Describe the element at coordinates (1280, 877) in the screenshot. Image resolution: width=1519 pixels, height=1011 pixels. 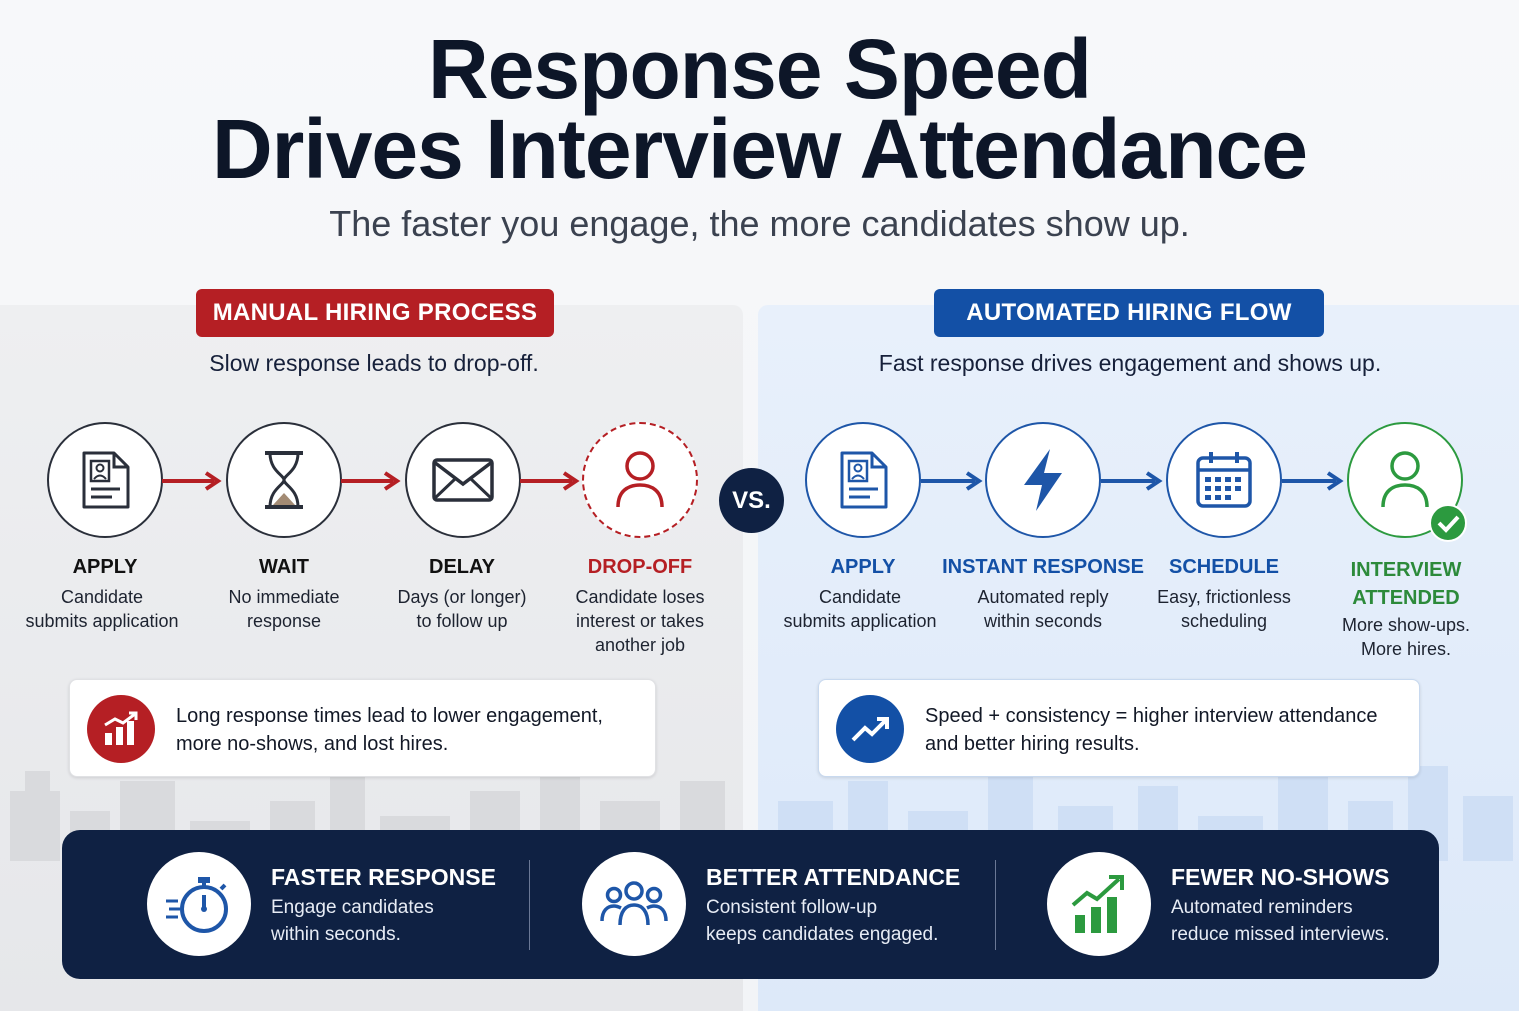
I see `feature-title: FEWER NO-SHOWS` at that location.